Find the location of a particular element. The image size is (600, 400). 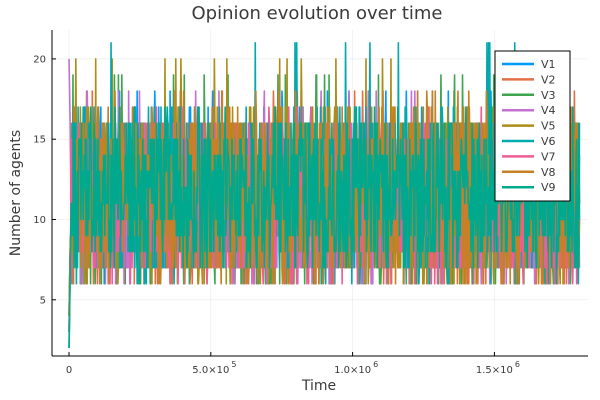

y-axis-label: Number of agents is located at coordinates (16, 193).